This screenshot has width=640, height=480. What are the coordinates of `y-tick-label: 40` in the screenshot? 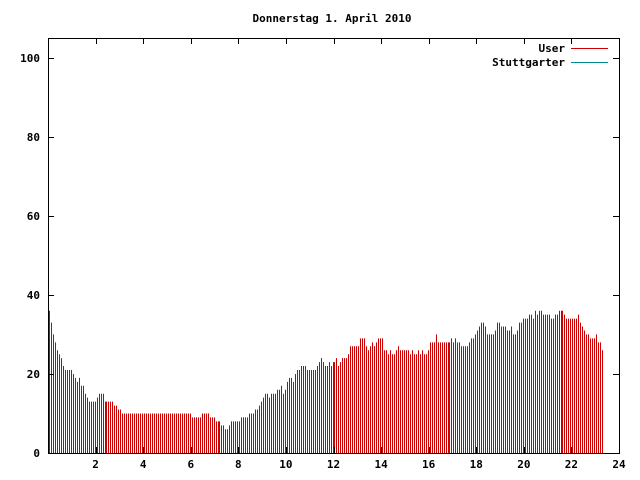 It's located at (33, 295).